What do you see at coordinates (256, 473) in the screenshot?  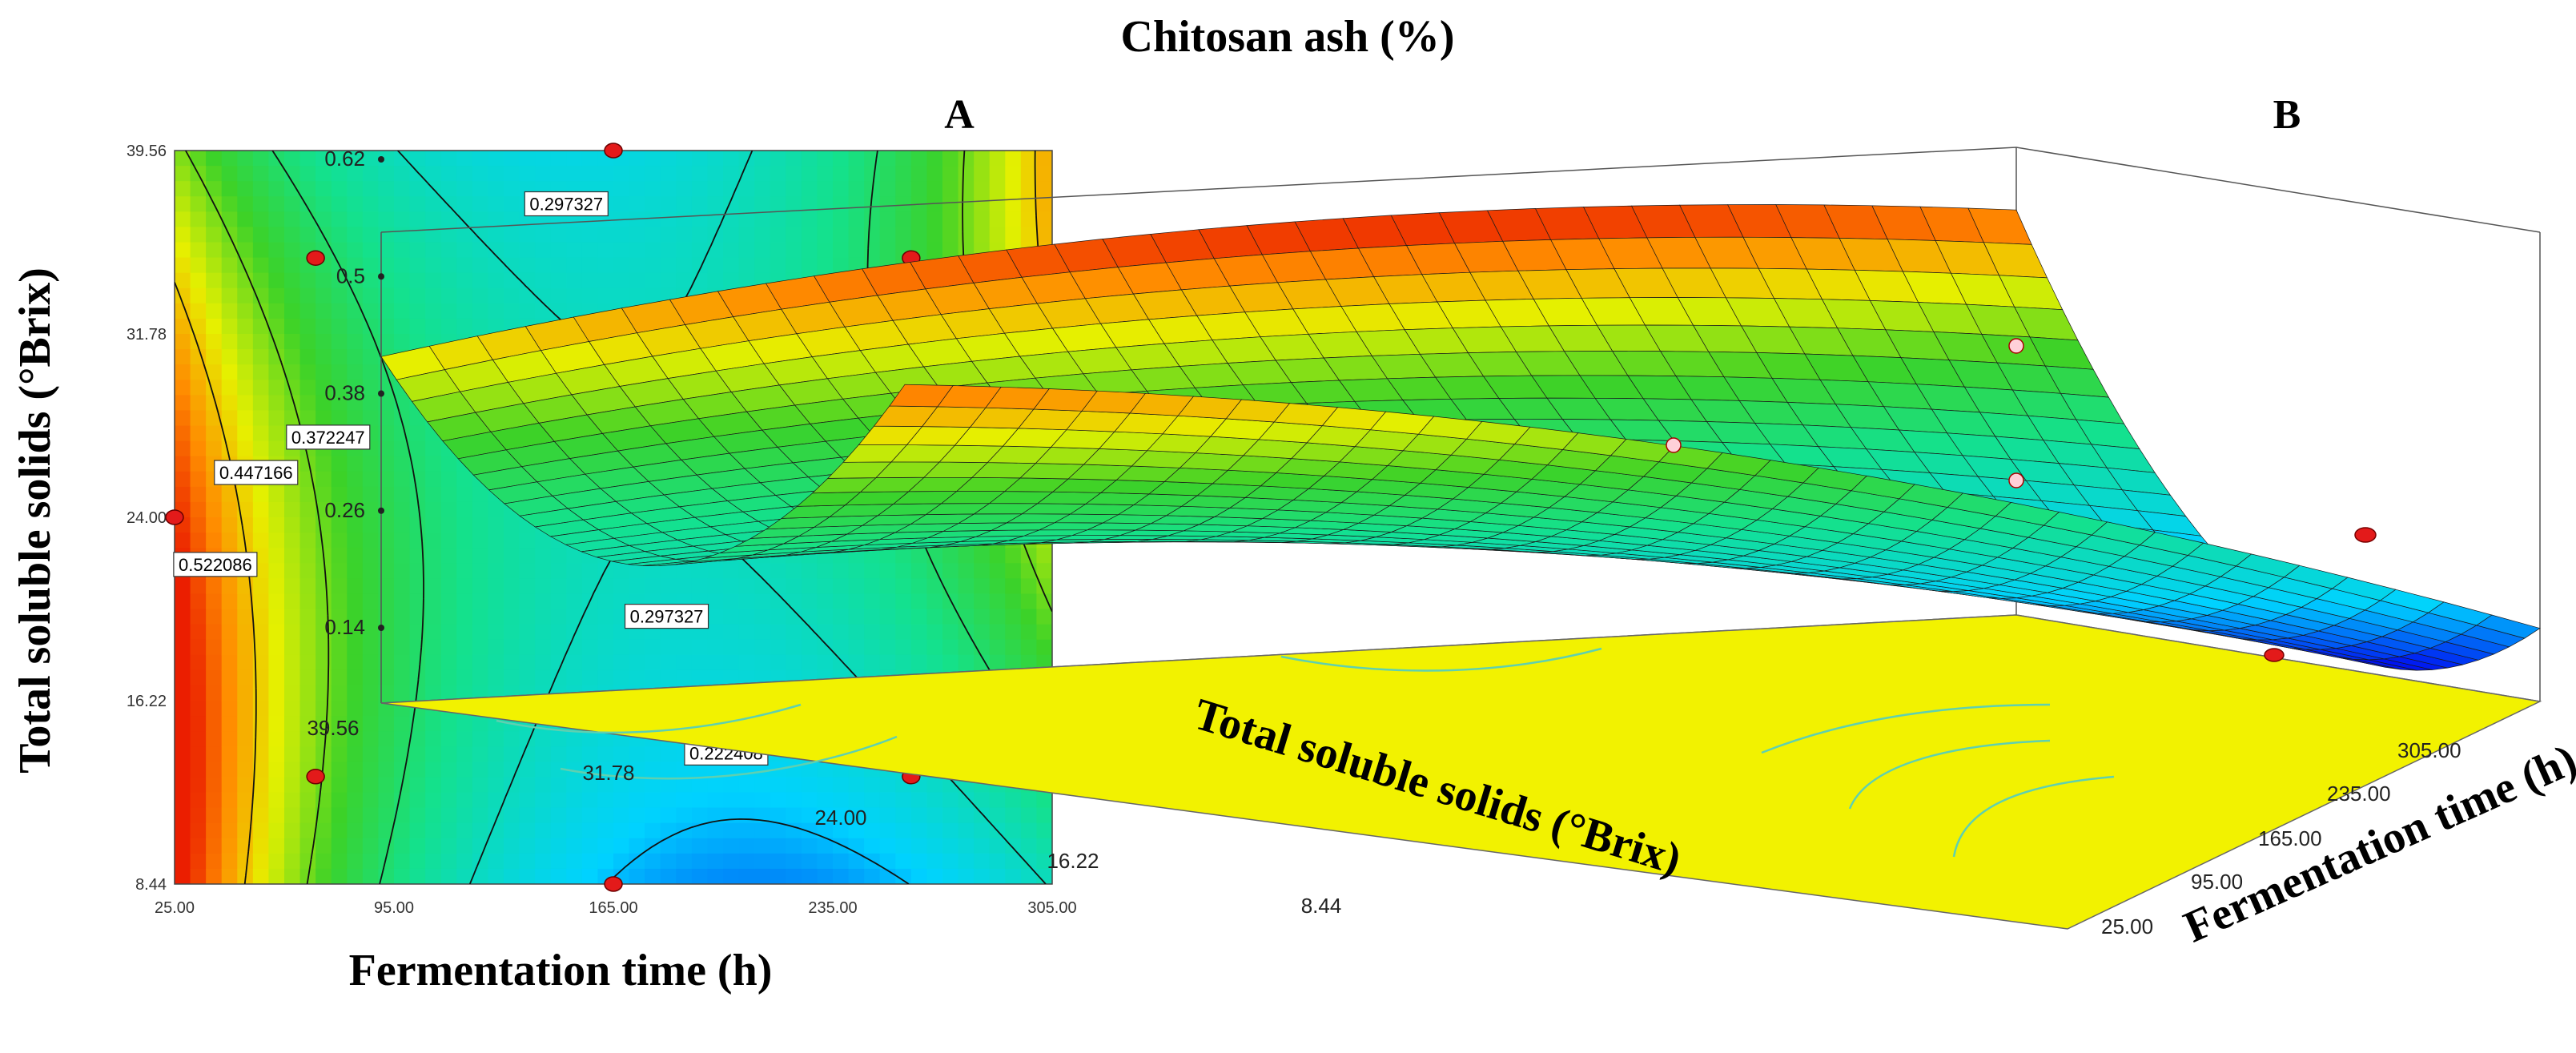 I see `svg-text: 0.447166` at bounding box center [256, 473].